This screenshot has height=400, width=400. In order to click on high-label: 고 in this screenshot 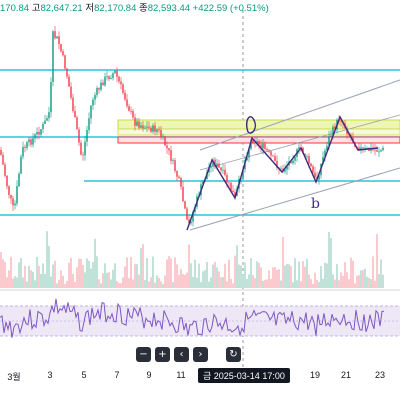, I will do `click(36, 8)`.